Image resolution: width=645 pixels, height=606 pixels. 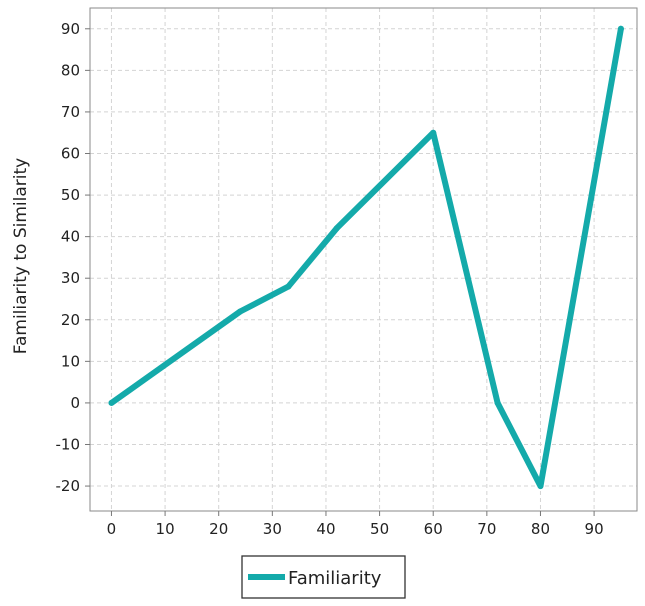 What do you see at coordinates (325, 529) in the screenshot?
I see `x-tick-label: 40` at bounding box center [325, 529].